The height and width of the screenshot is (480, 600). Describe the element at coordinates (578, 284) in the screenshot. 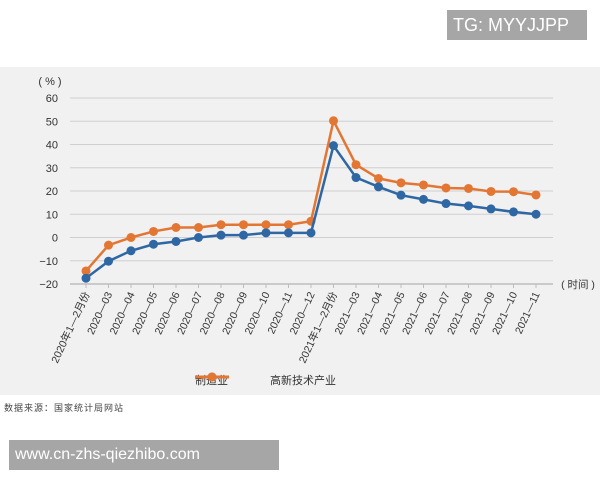

I see `x-axis-label: ( 时间 )` at that location.